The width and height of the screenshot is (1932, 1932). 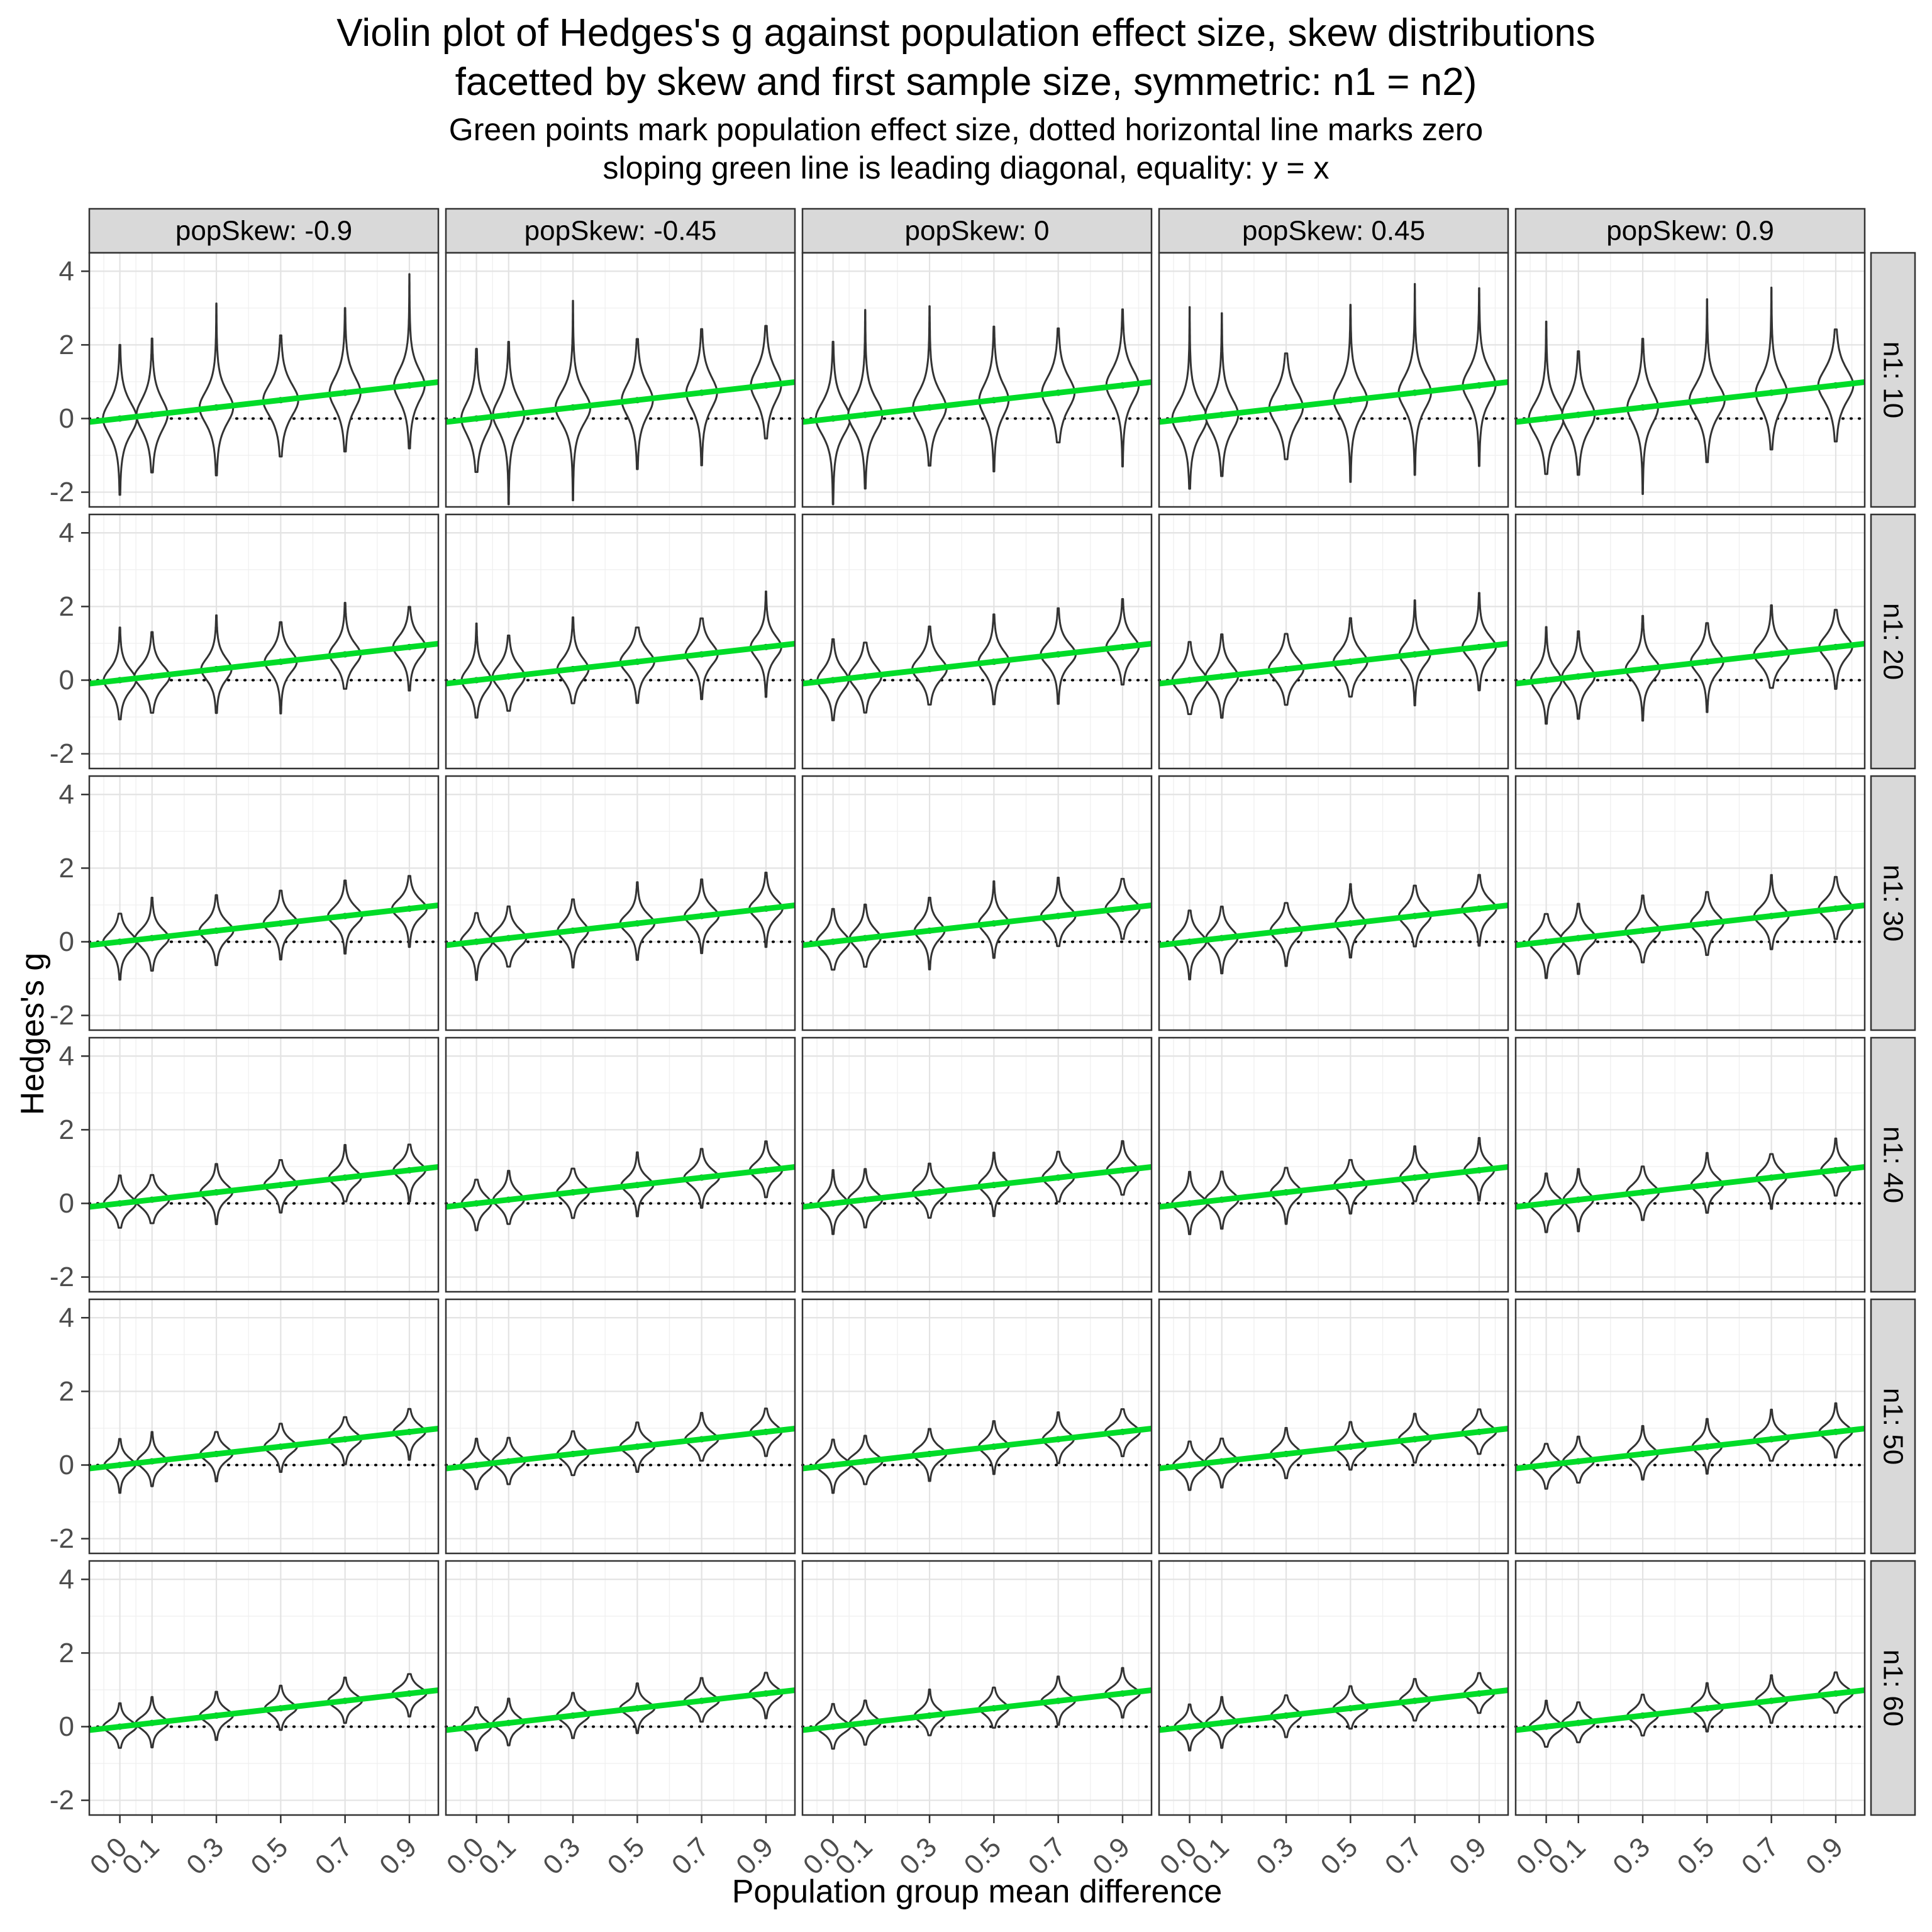 I want to click on facet-strip-col-label: popSkew: 0, so click(x=977, y=231).